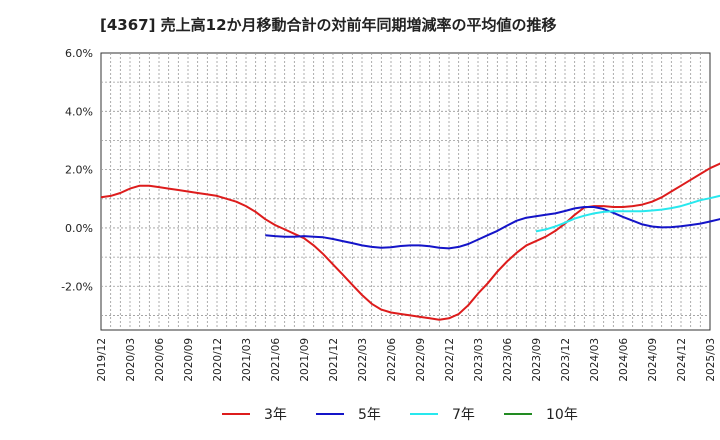 The height and width of the screenshot is (440, 720). What do you see at coordinates (400, 415) in the screenshot?
I see `legend: 3年 5年 7年 10年` at bounding box center [400, 415].